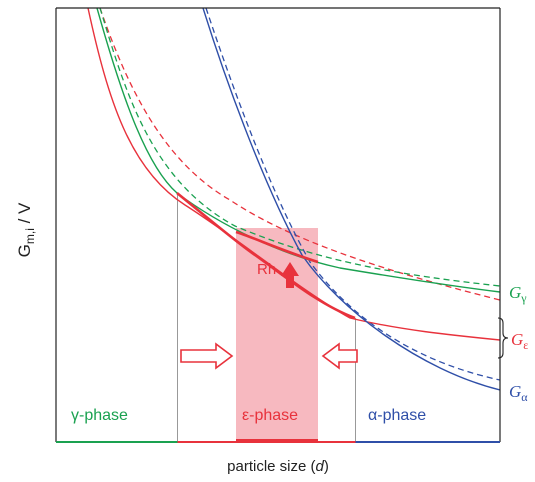  What do you see at coordinates (503, 338) in the screenshot?
I see `curly-brace` at bounding box center [503, 338].